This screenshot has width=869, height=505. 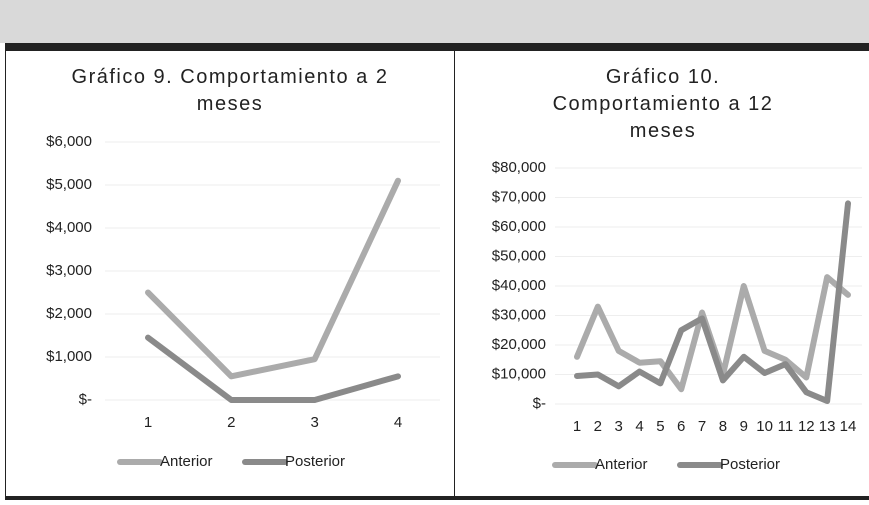 I want to click on bottom-rule, so click(x=437, y=498).